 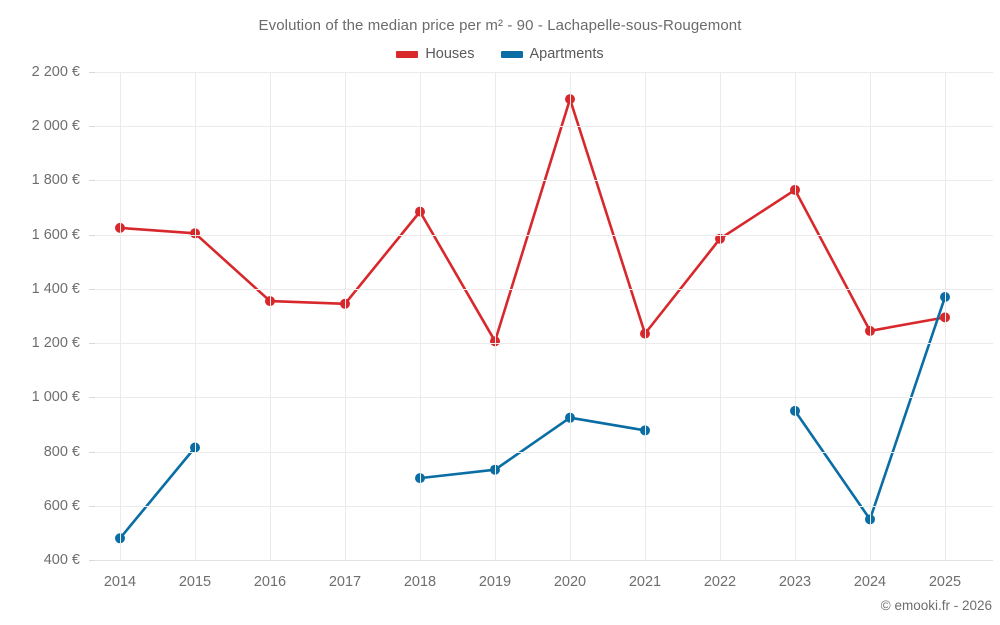 I want to click on legend-item-label: Houses, so click(x=450, y=54).